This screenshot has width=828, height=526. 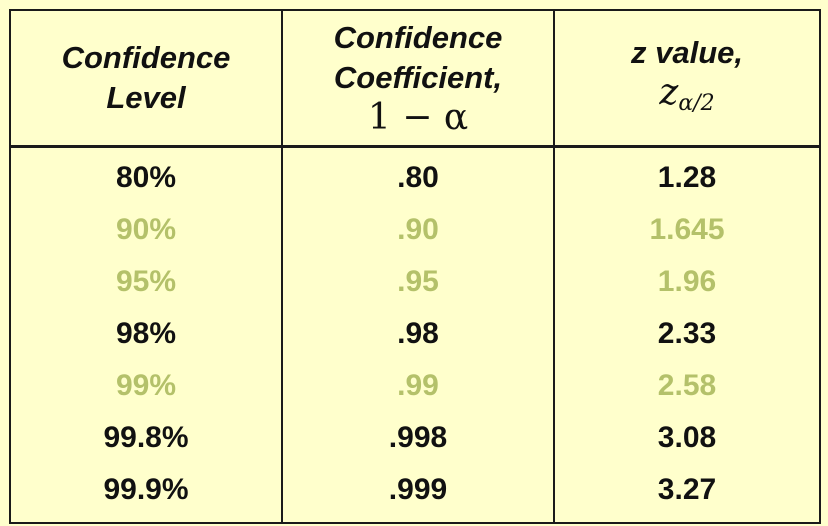 What do you see at coordinates (687, 230) in the screenshot?
I see `cell-z-value: 1.645` at bounding box center [687, 230].